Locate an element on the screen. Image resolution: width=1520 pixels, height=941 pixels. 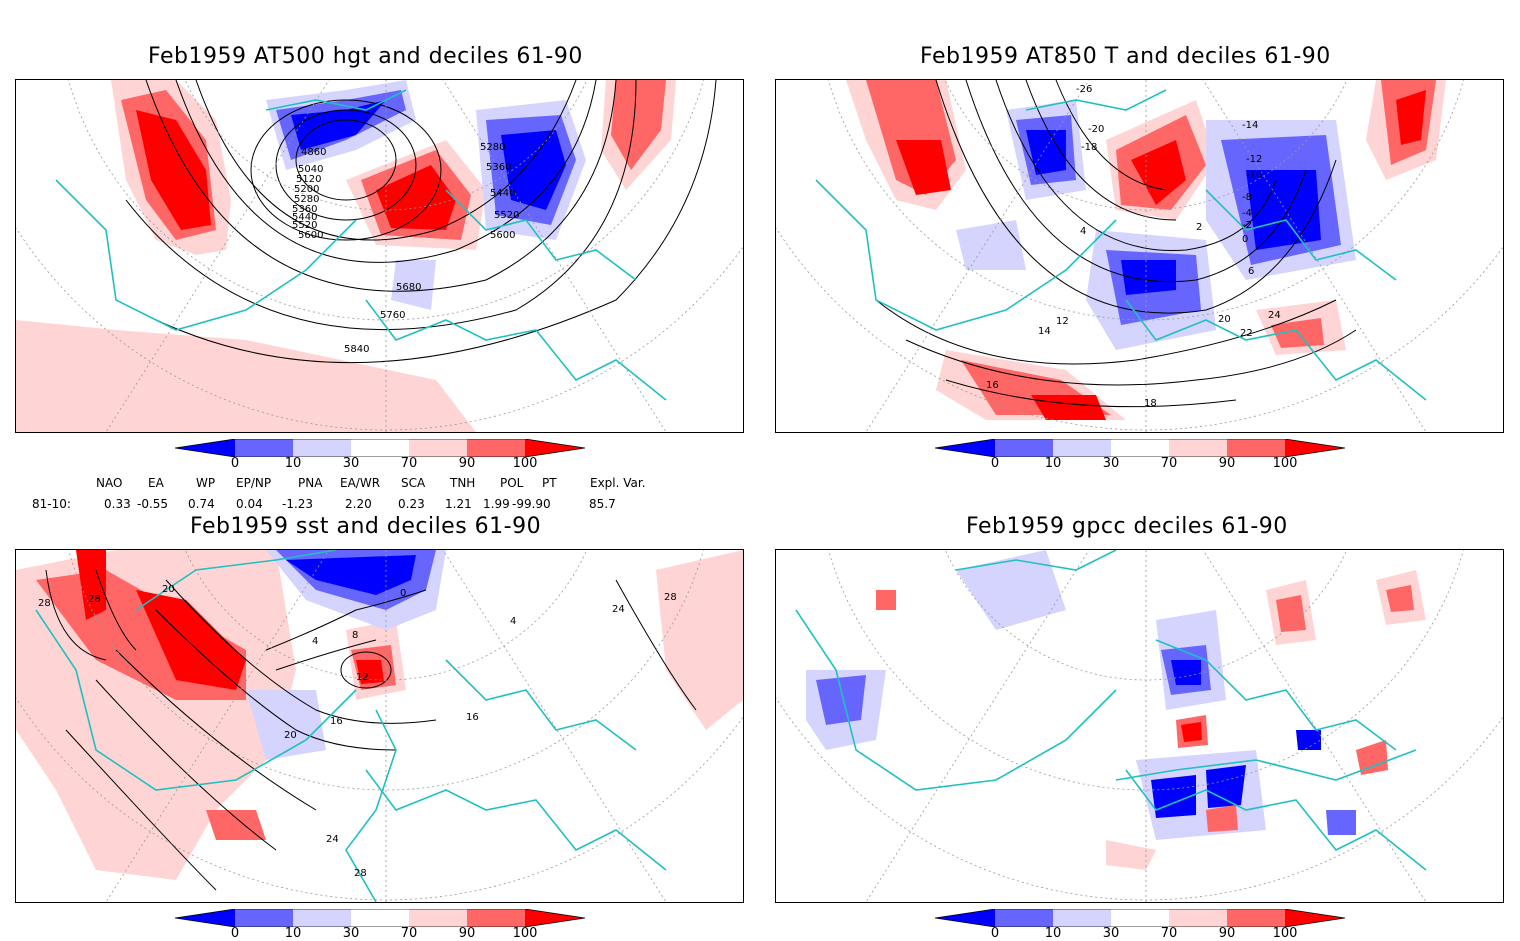
index-header: PT is located at coordinates (549, 483).